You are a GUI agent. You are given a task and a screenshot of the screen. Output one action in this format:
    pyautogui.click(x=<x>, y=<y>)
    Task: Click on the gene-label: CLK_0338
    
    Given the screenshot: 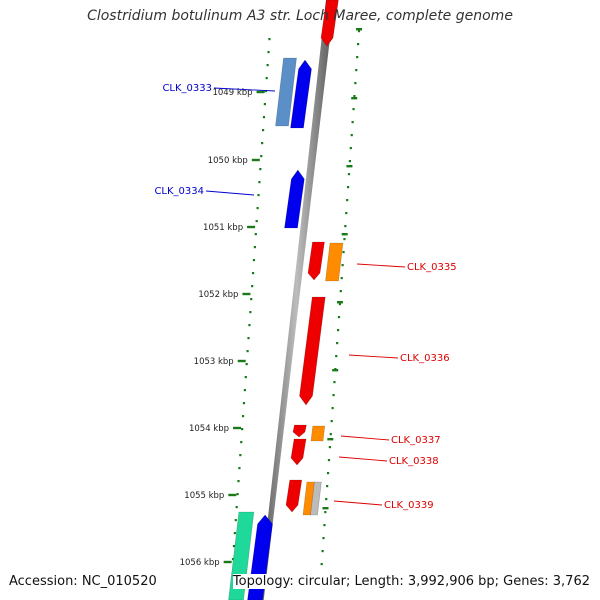 What is the action you would take?
    pyautogui.click(x=414, y=461)
    